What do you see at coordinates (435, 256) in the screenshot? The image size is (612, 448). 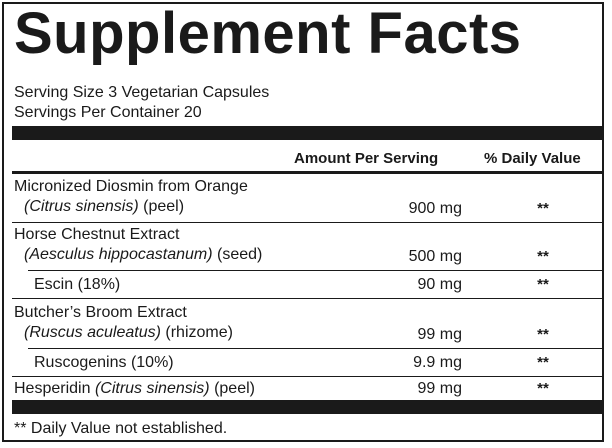 I see `ingredient-horse-chestnut-amount: 500 mg` at bounding box center [435, 256].